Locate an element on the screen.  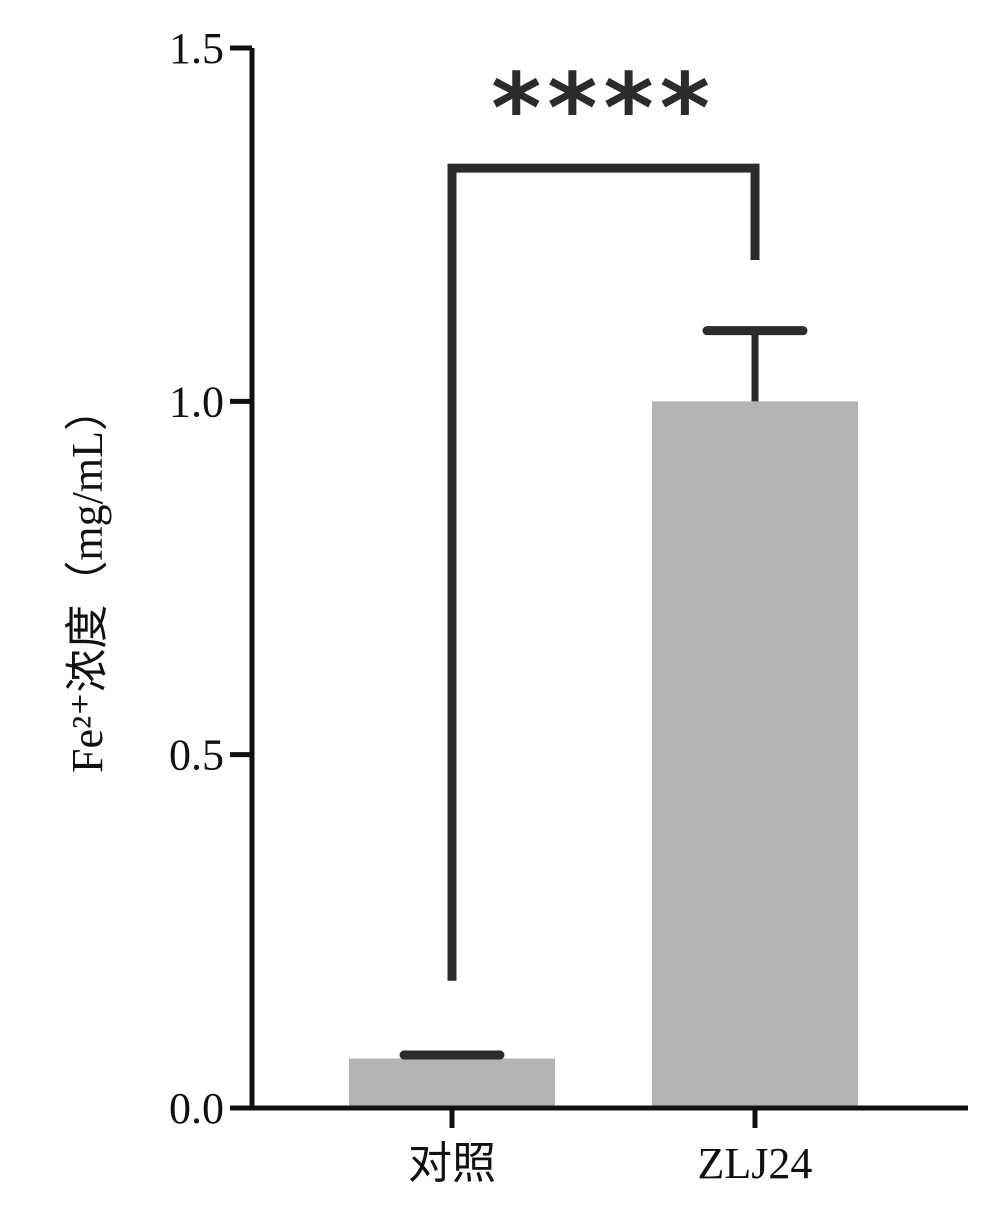
bar-control is located at coordinates (452, 1083).